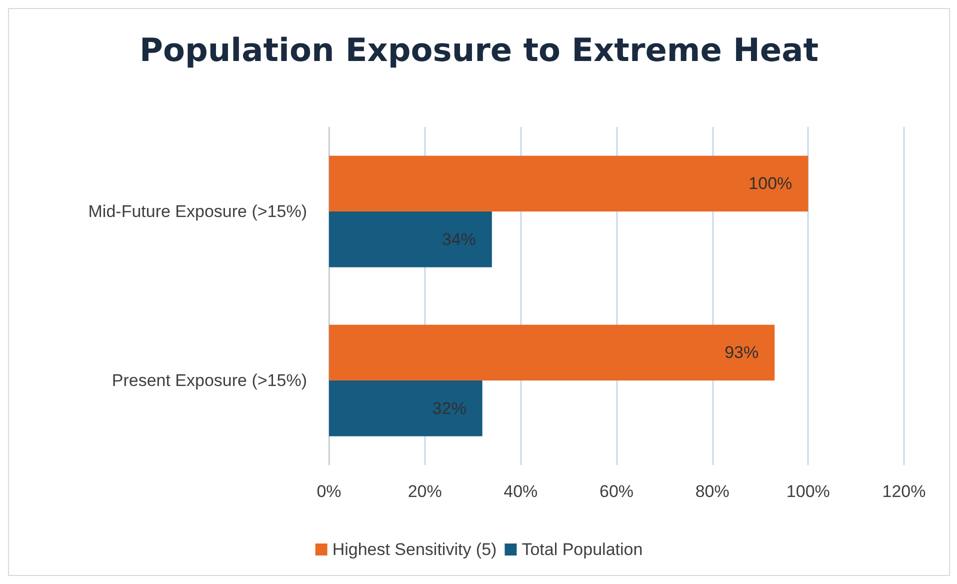  I want to click on x-tick-label: 120%, so click(904, 491).